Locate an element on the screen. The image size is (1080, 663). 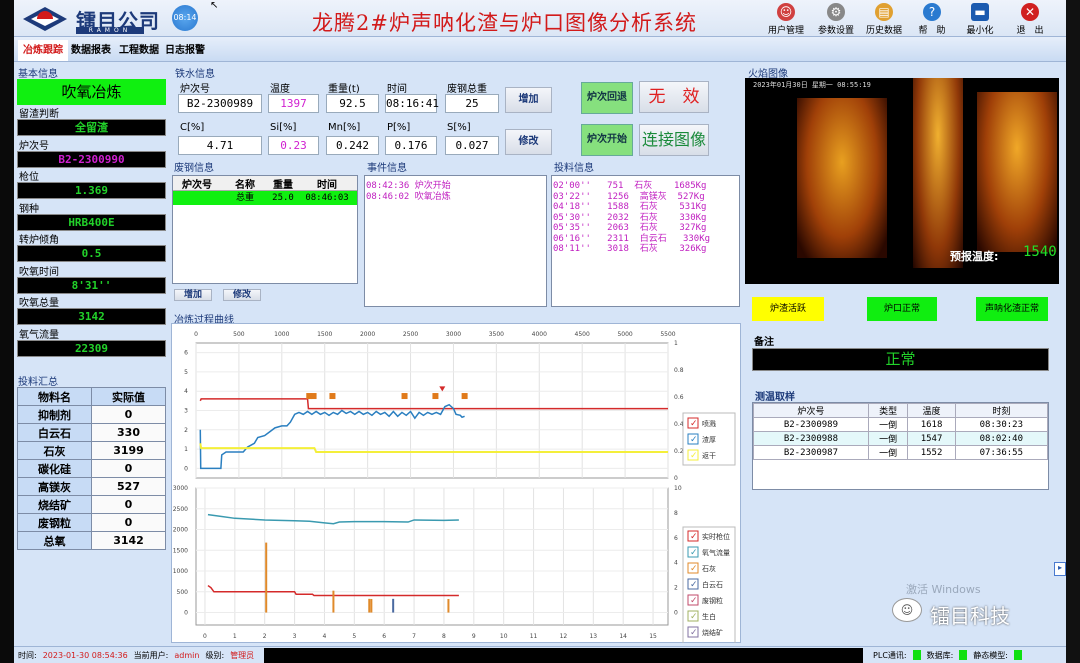
column-header: 重量 is located at coordinates (283, 185).